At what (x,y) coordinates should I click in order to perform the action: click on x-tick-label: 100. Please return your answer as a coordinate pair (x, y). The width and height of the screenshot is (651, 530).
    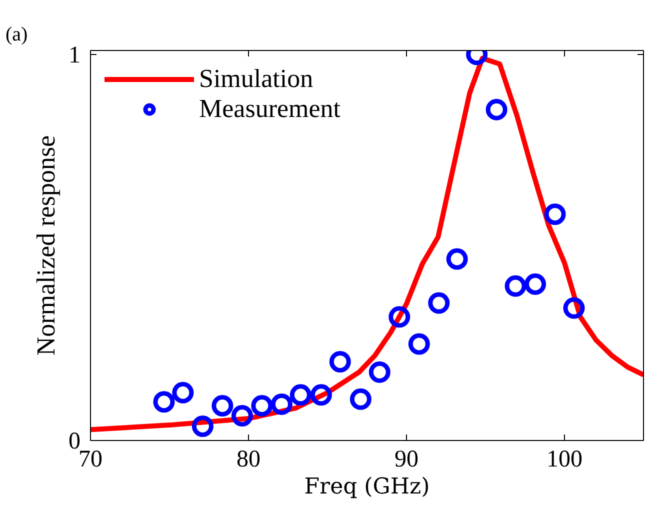
    Looking at the image, I should click on (564, 459).